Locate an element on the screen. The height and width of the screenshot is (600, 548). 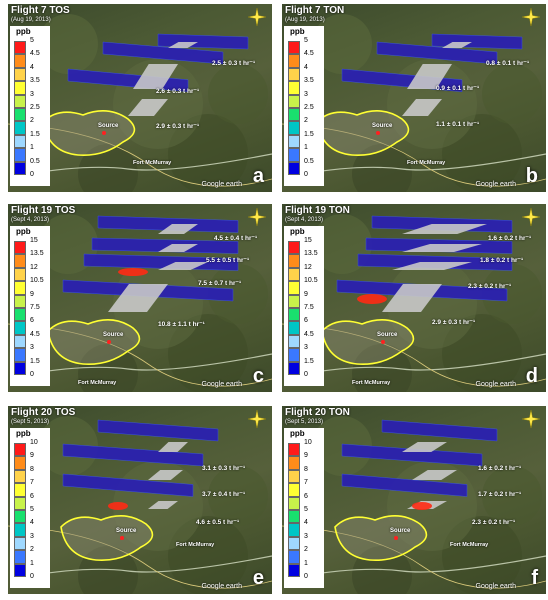
flux-label: 3.7 ± 0.4 t hr⁻¹ is located at coordinates (224, 494).